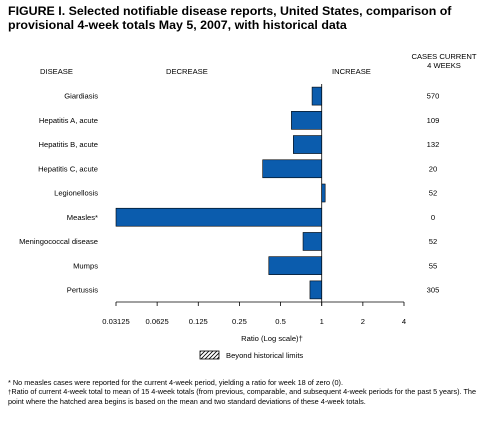 This screenshot has height=425, width=491. Describe the element at coordinates (280, 321) in the screenshot. I see `x-tick-label: 0.5` at that location.